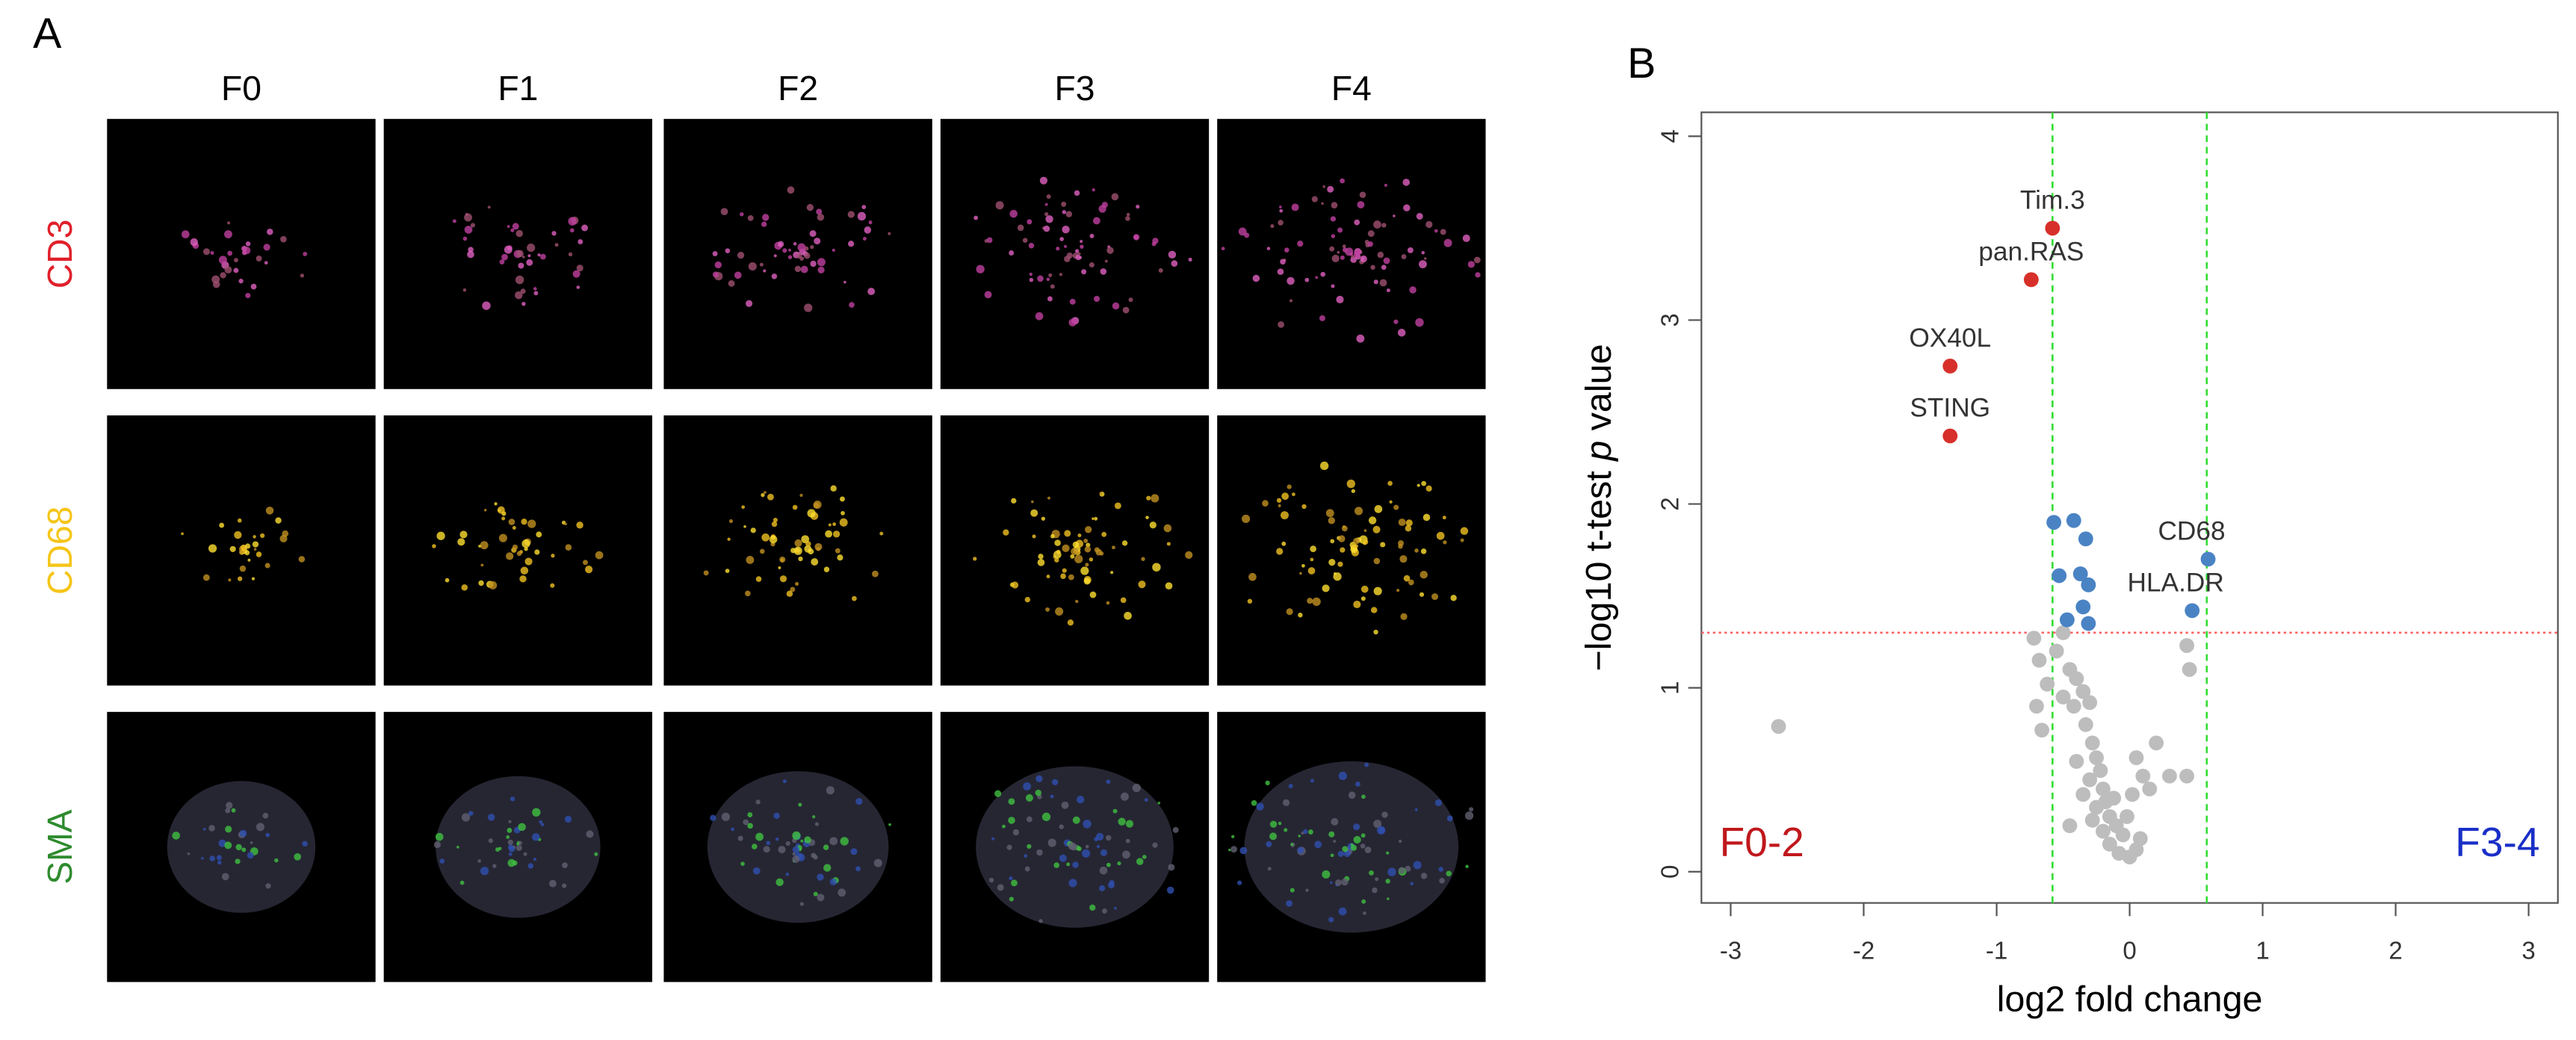 Image resolution: width=2576 pixels, height=1040 pixels. What do you see at coordinates (1074, 88) in the screenshot?
I see `column-label: F3` at bounding box center [1074, 88].